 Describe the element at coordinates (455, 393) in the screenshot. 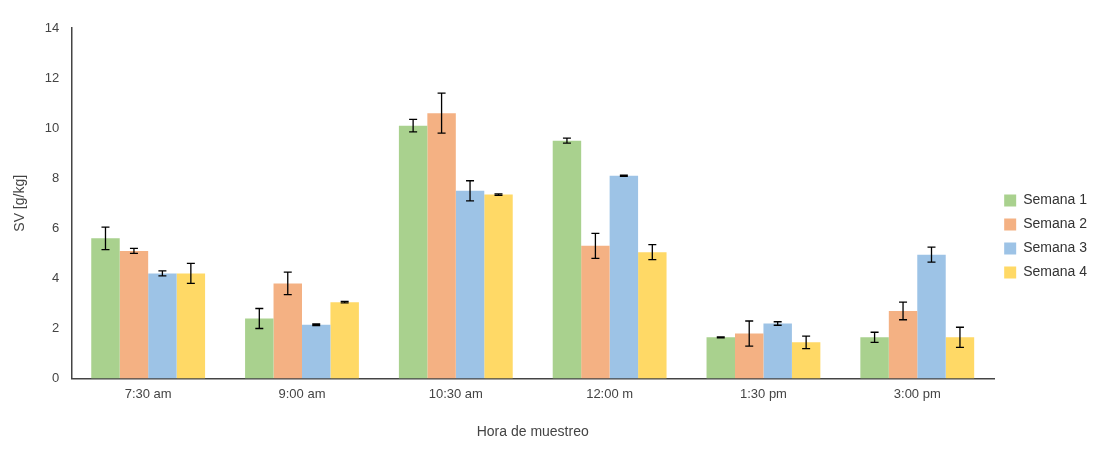

I see `x-tick-label: 10:30 am` at that location.